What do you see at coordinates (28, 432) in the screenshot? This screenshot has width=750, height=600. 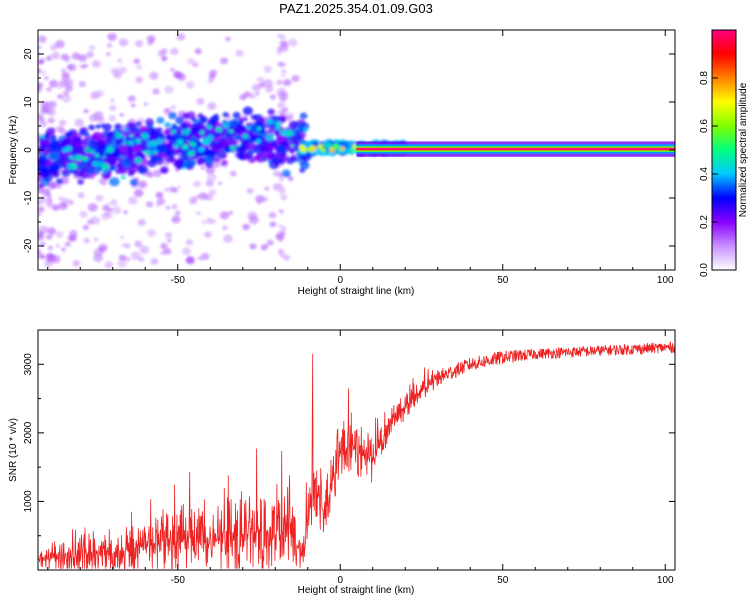 I see `snr-ytick-label-2000: 2000` at bounding box center [28, 432].